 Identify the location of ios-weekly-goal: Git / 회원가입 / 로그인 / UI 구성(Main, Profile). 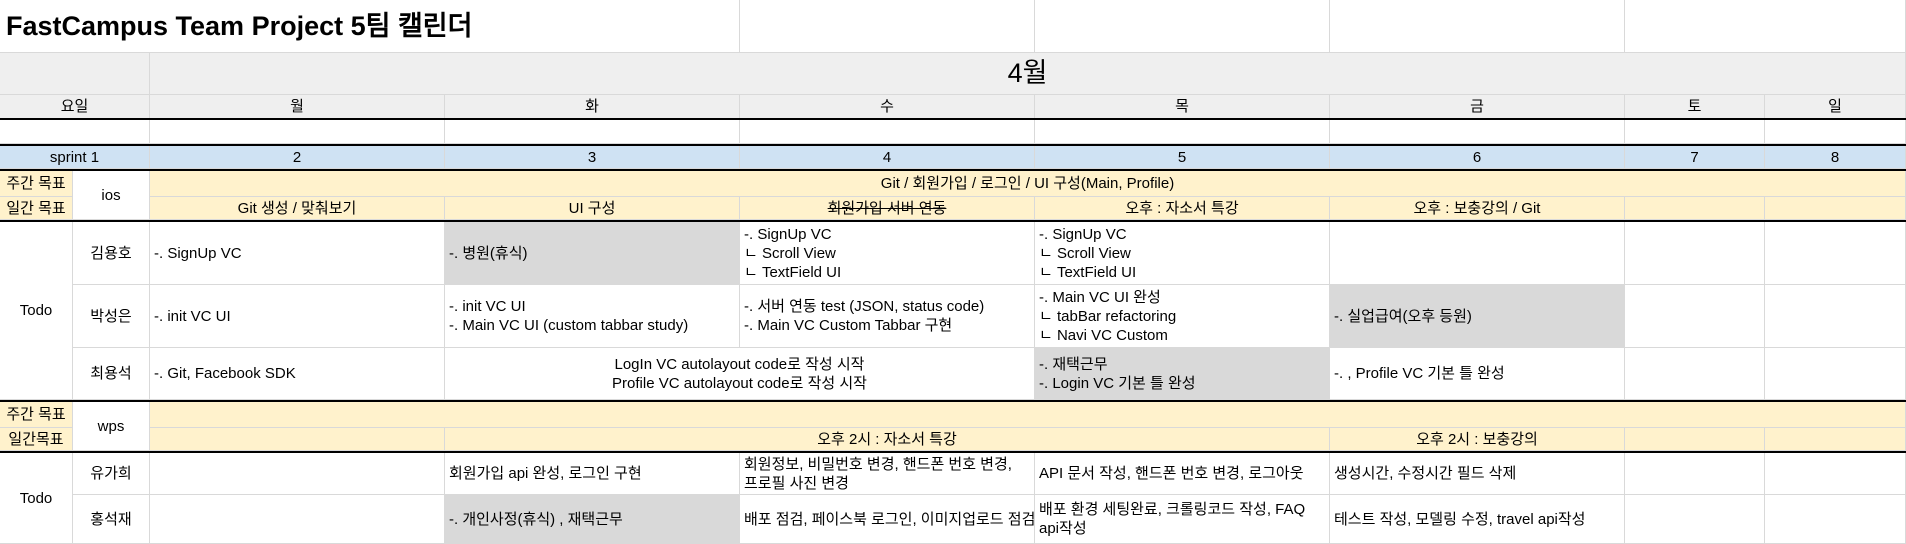
(1028, 184).